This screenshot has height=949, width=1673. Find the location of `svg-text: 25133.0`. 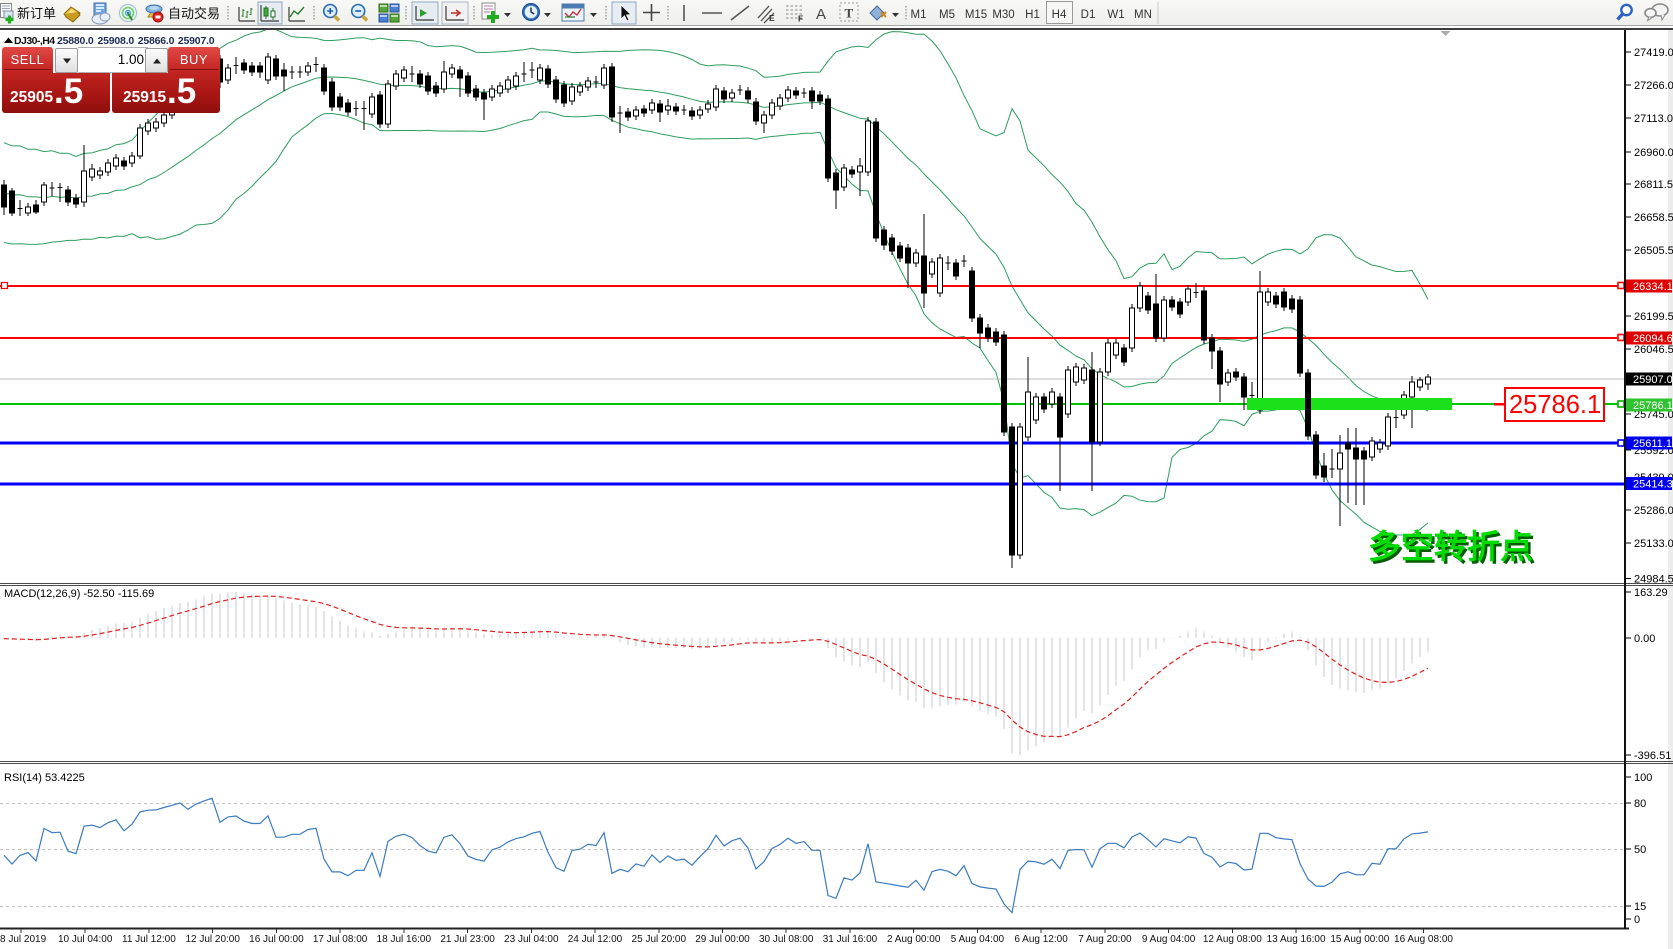

svg-text: 25133.0 is located at coordinates (1653, 544).